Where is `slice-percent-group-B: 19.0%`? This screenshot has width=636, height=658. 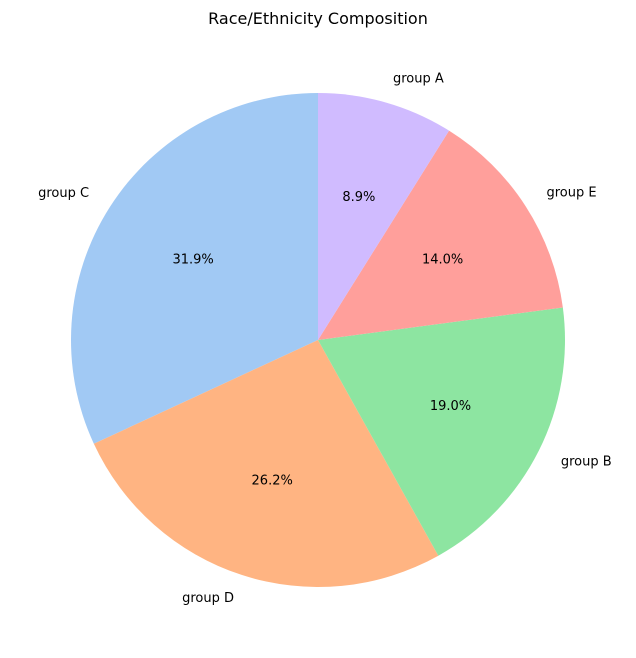
slice-percent-group-B: 19.0% is located at coordinates (450, 406).